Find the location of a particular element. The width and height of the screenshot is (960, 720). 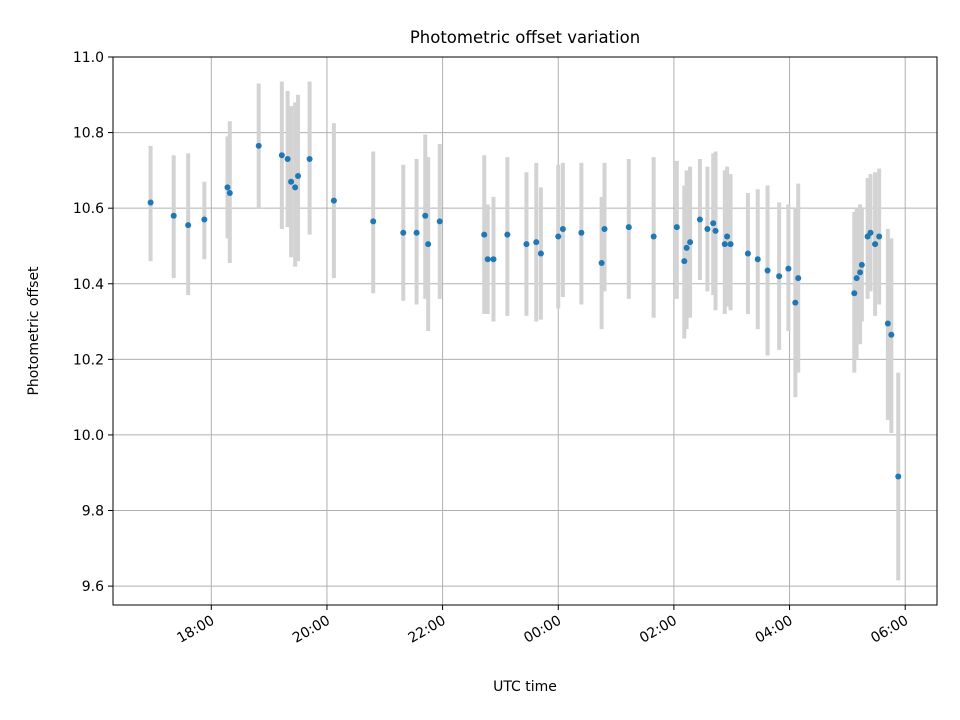

y-tick-label-6: 10.8 is located at coordinates (88, 134).